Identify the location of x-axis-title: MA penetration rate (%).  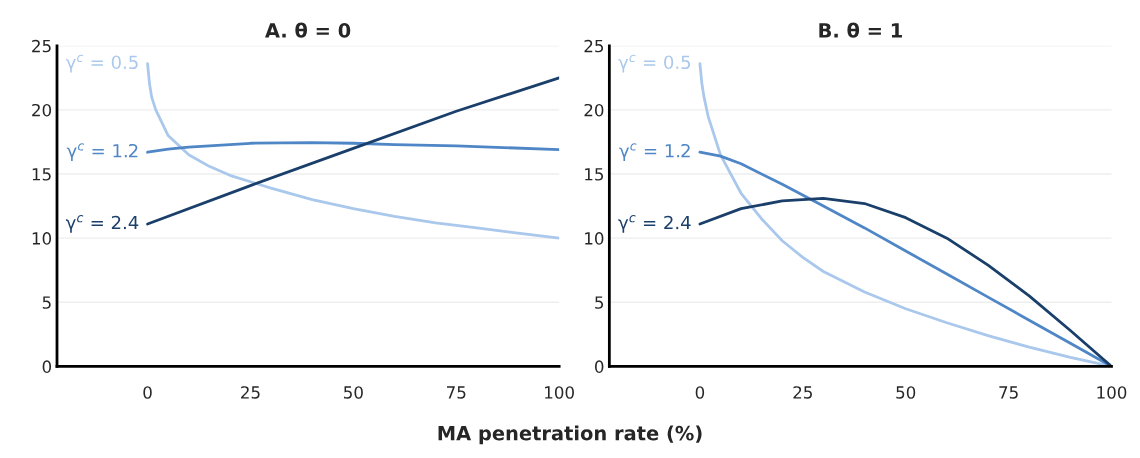
(570, 435).